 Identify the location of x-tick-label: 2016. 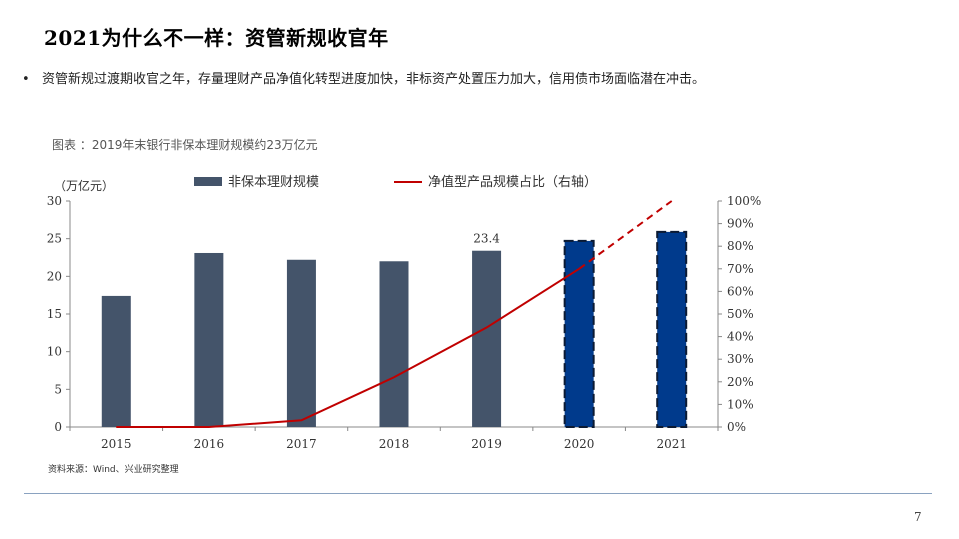
(209, 444).